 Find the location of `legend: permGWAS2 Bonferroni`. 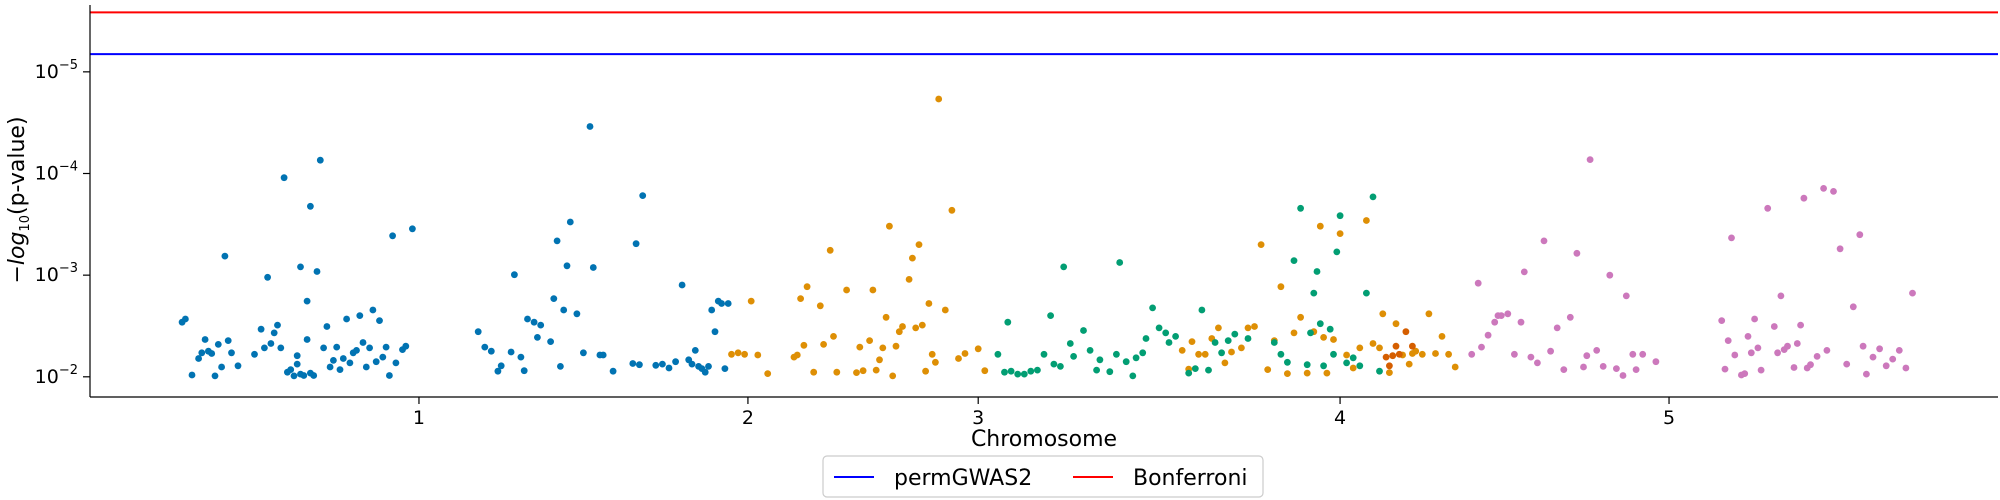

legend: permGWAS2 Bonferroni is located at coordinates (1043, 476).